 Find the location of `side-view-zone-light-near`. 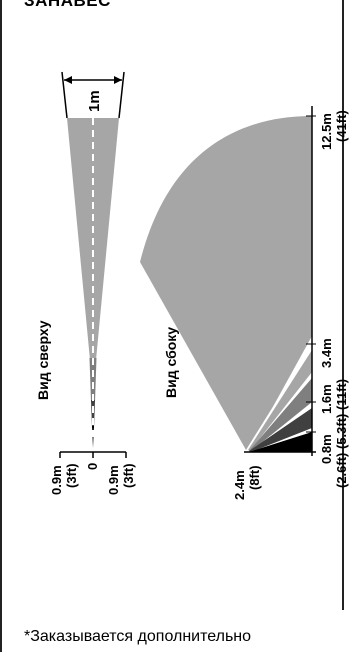

side-view-zone-light-near is located at coordinates (280, 400).